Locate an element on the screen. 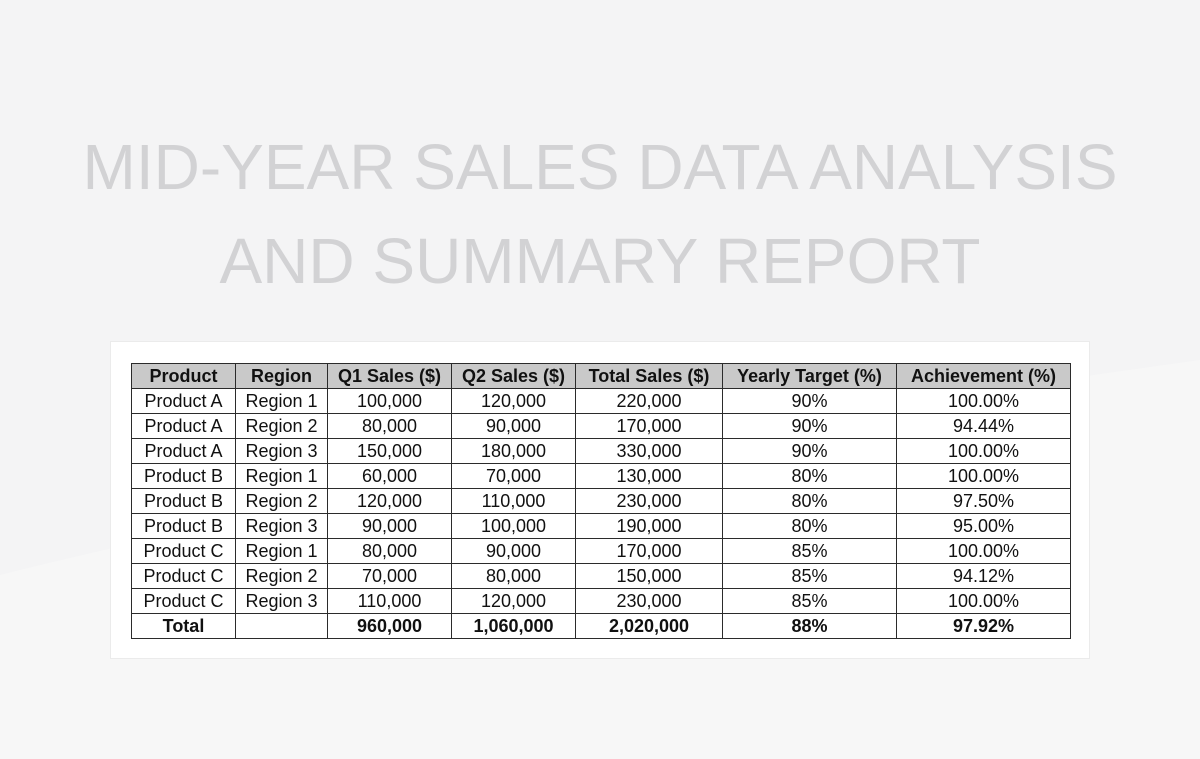 Image resolution: width=1200 pixels, height=759 pixels. column-header: Product is located at coordinates (183, 376).